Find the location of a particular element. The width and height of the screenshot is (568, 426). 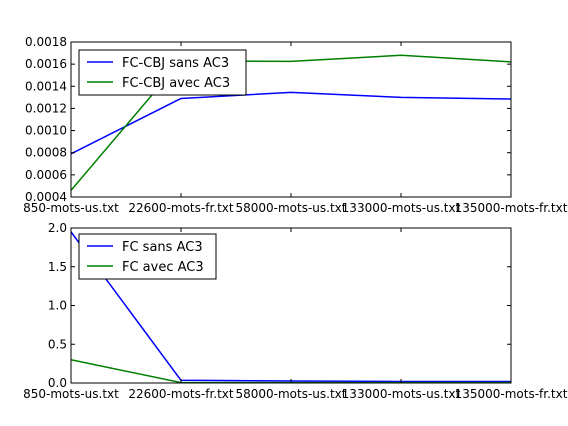

legend-1: FC-CBJ sans AC3 FC-CBJ avec AC3 is located at coordinates (162, 72).